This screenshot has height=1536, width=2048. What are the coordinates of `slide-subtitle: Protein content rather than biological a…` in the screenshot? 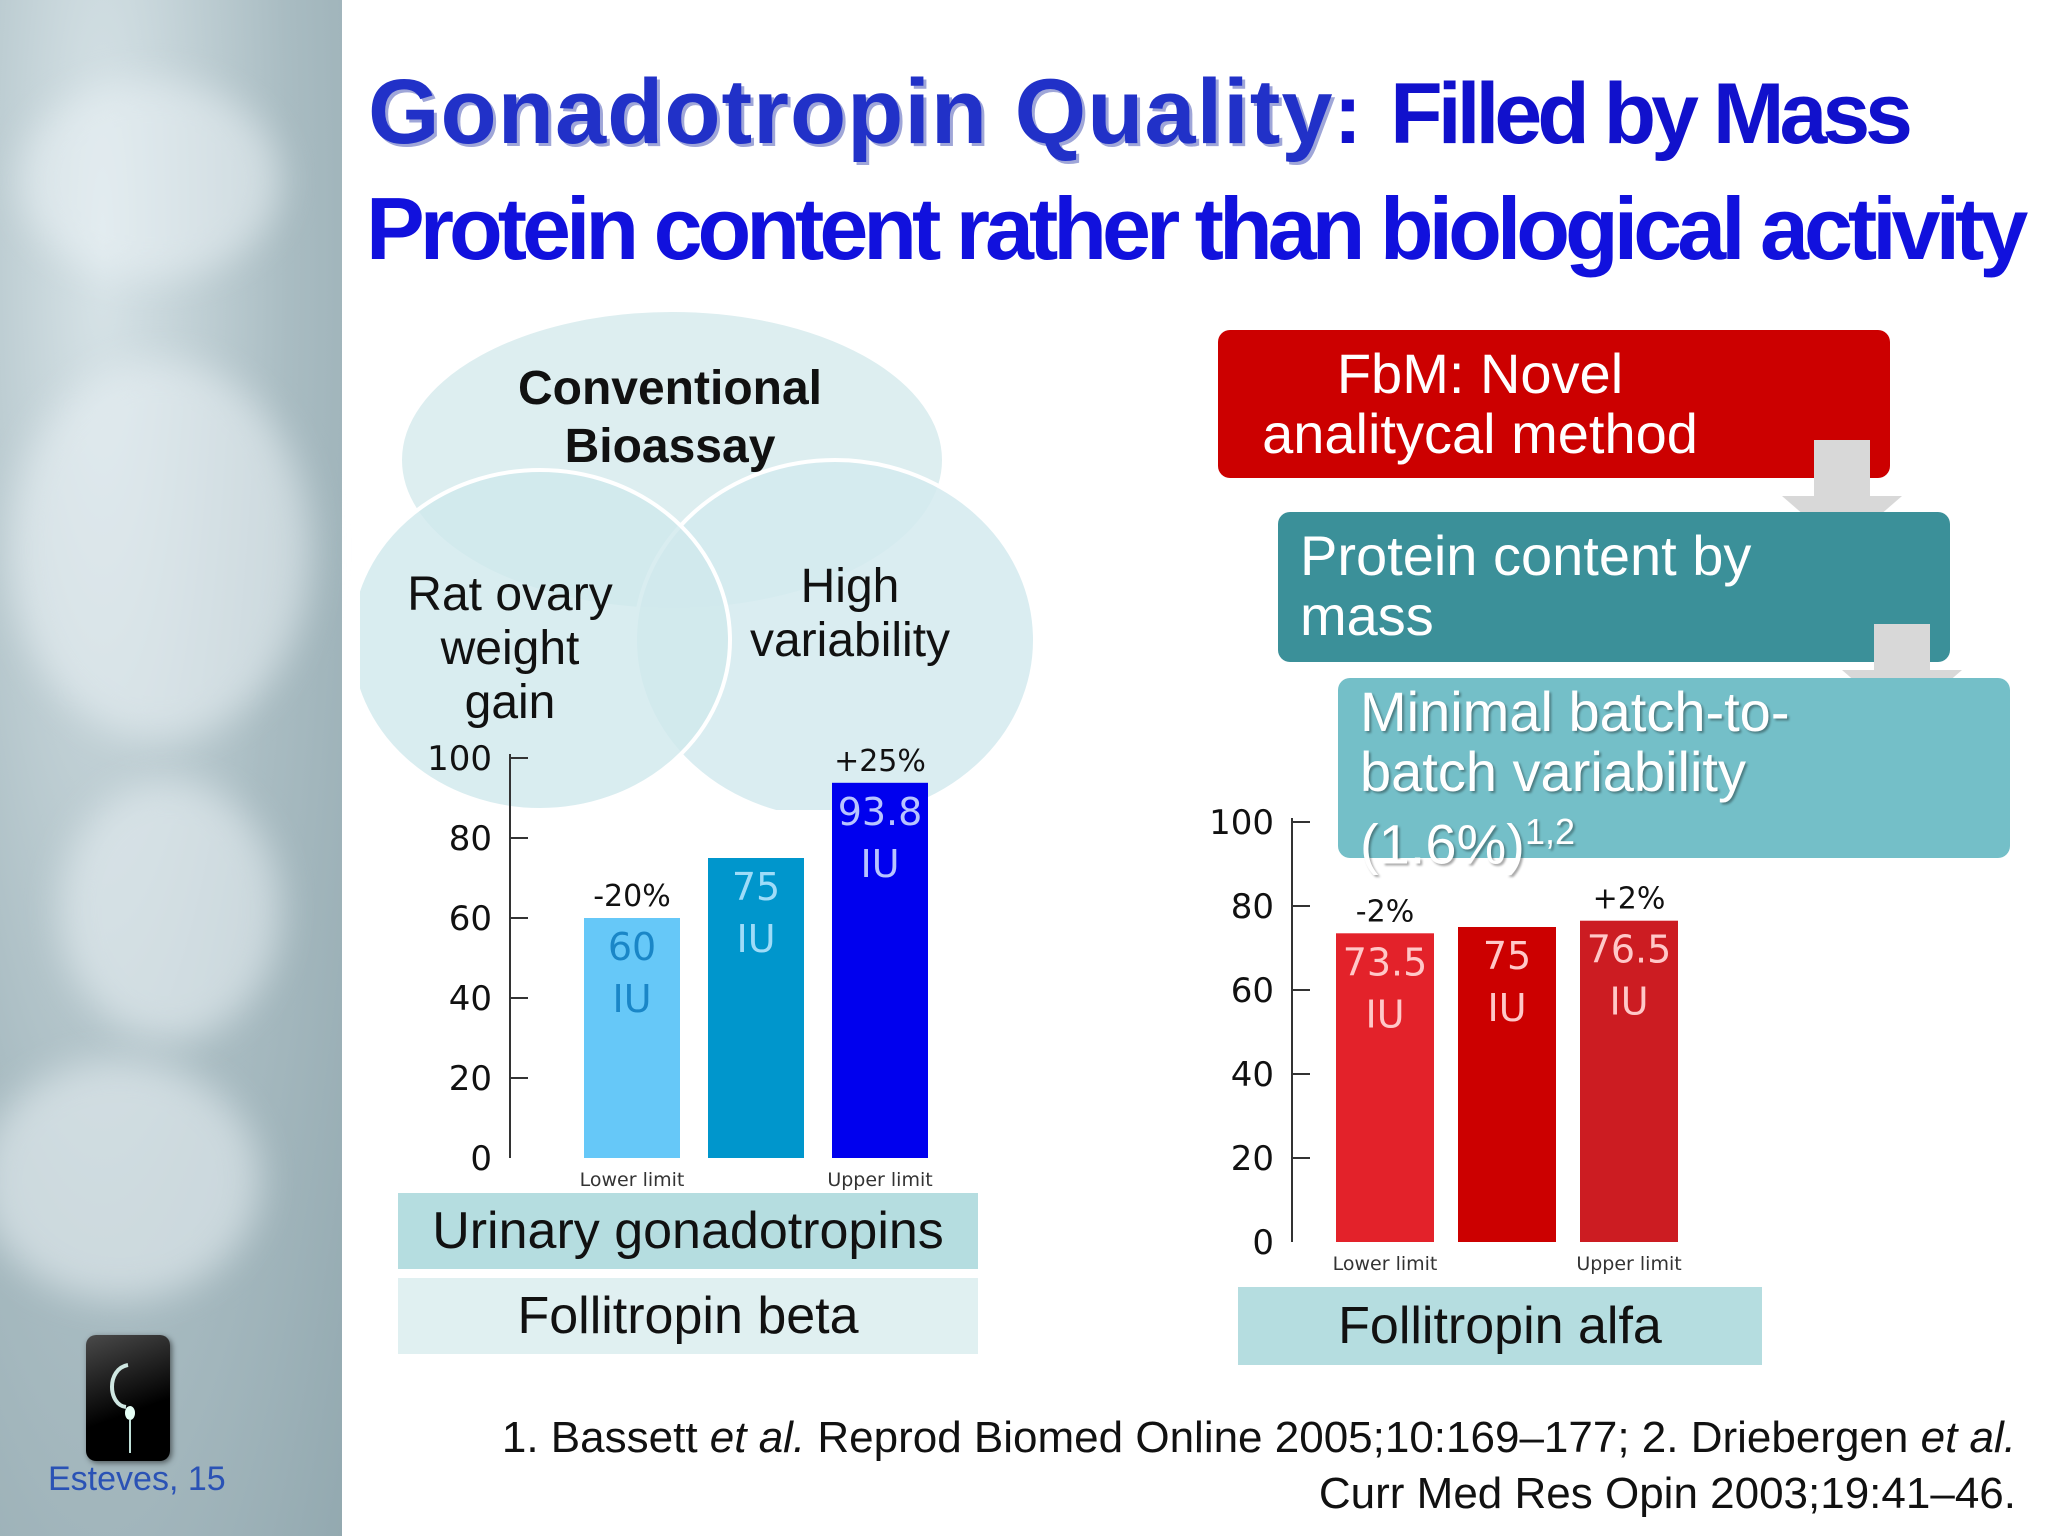 It's located at (1197, 228).